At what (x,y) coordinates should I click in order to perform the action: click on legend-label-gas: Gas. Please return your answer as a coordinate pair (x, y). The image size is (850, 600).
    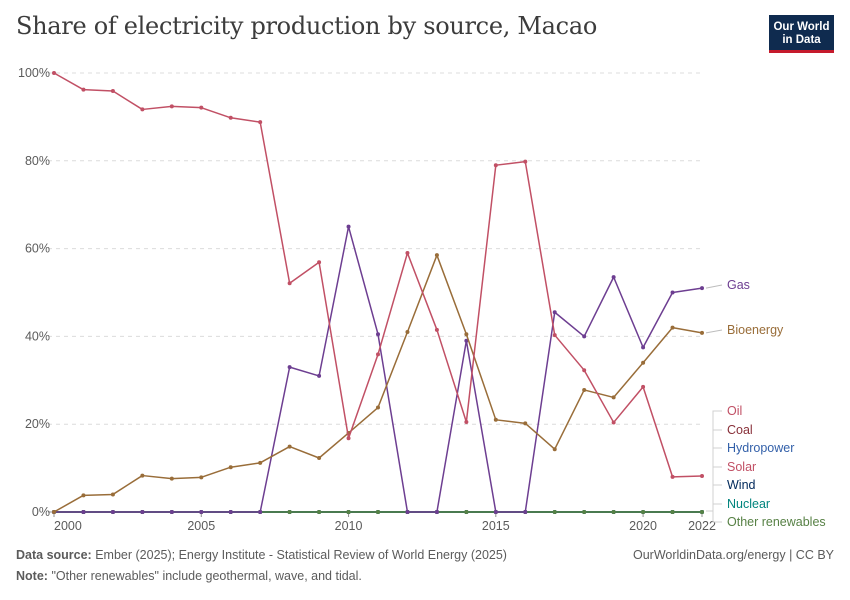
    Looking at the image, I should click on (738, 285).